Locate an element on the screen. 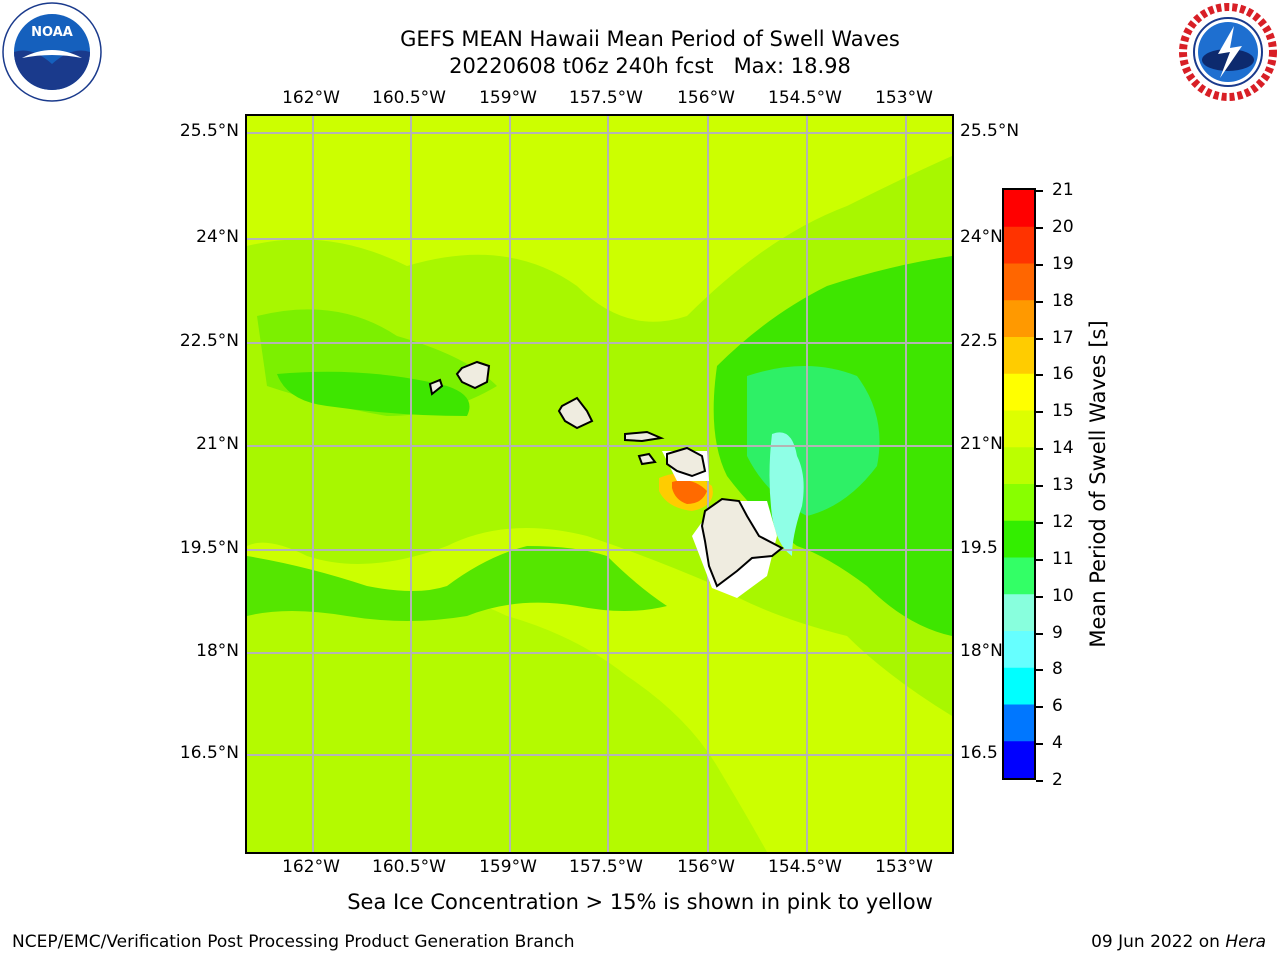 The height and width of the screenshot is (960, 1280). lat-label-right: 18°N is located at coordinates (981, 651).